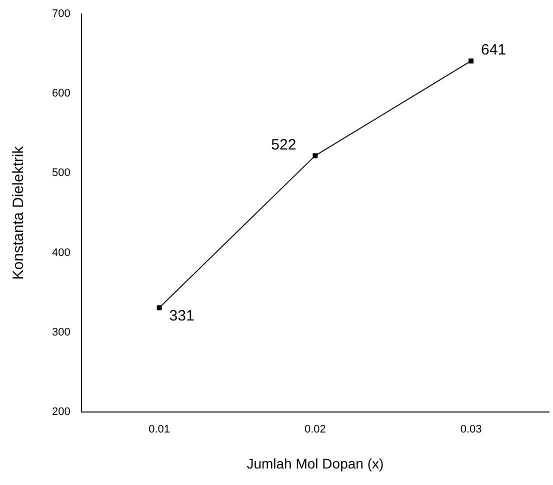 This screenshot has width=553, height=485. Describe the element at coordinates (61, 412) in the screenshot. I see `y-tick-label: 200` at that location.